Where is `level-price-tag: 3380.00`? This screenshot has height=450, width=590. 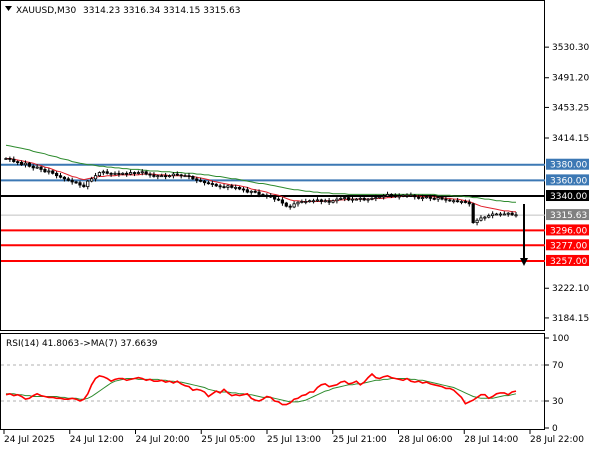
level-price-tag: 3380.00 is located at coordinates (568, 166).